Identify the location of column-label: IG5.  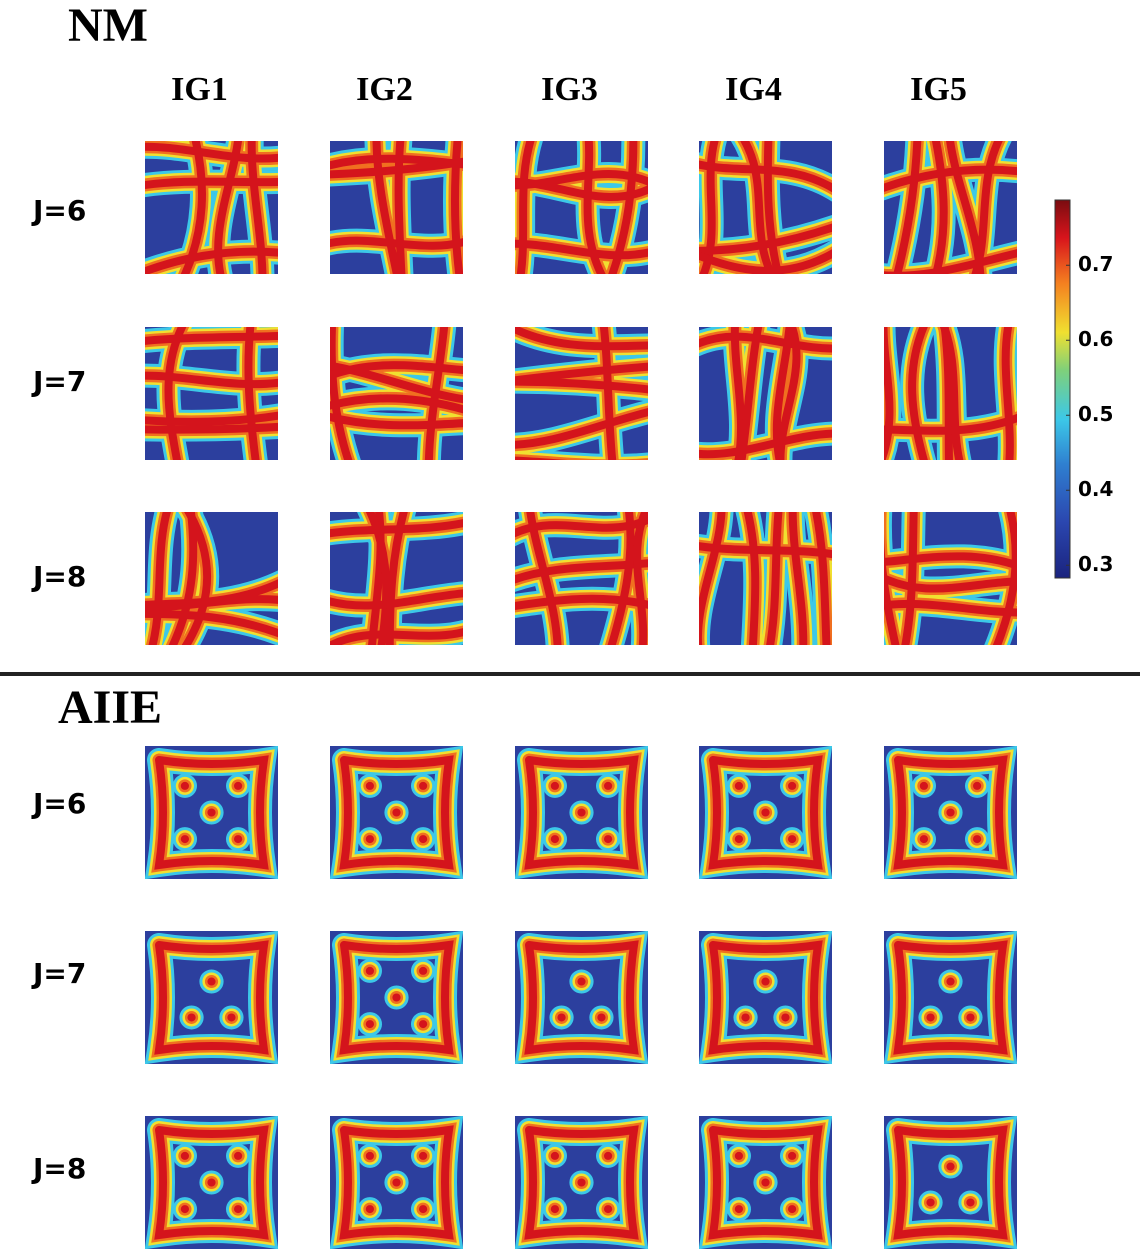
(938, 89).